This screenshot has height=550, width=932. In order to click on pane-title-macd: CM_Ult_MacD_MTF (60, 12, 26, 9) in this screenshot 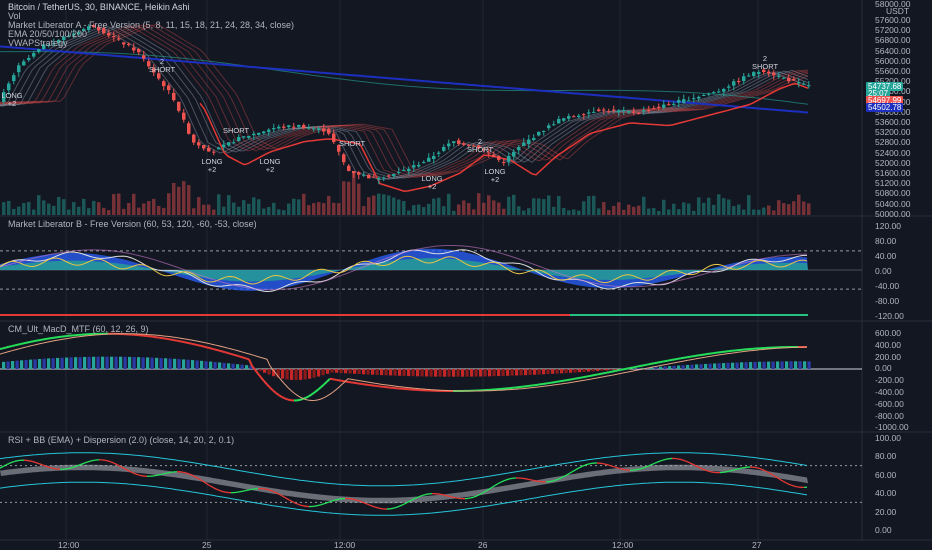, I will do `click(78, 329)`.